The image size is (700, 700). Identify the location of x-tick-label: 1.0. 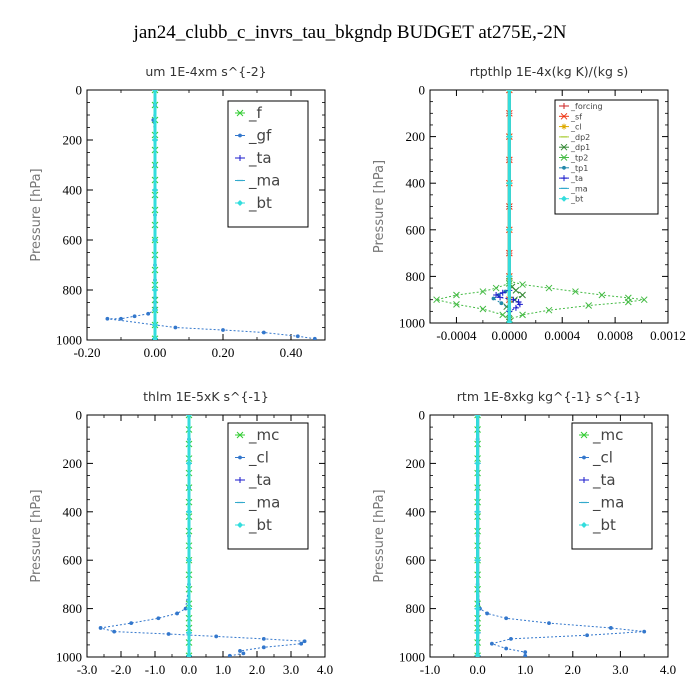
(525, 669).